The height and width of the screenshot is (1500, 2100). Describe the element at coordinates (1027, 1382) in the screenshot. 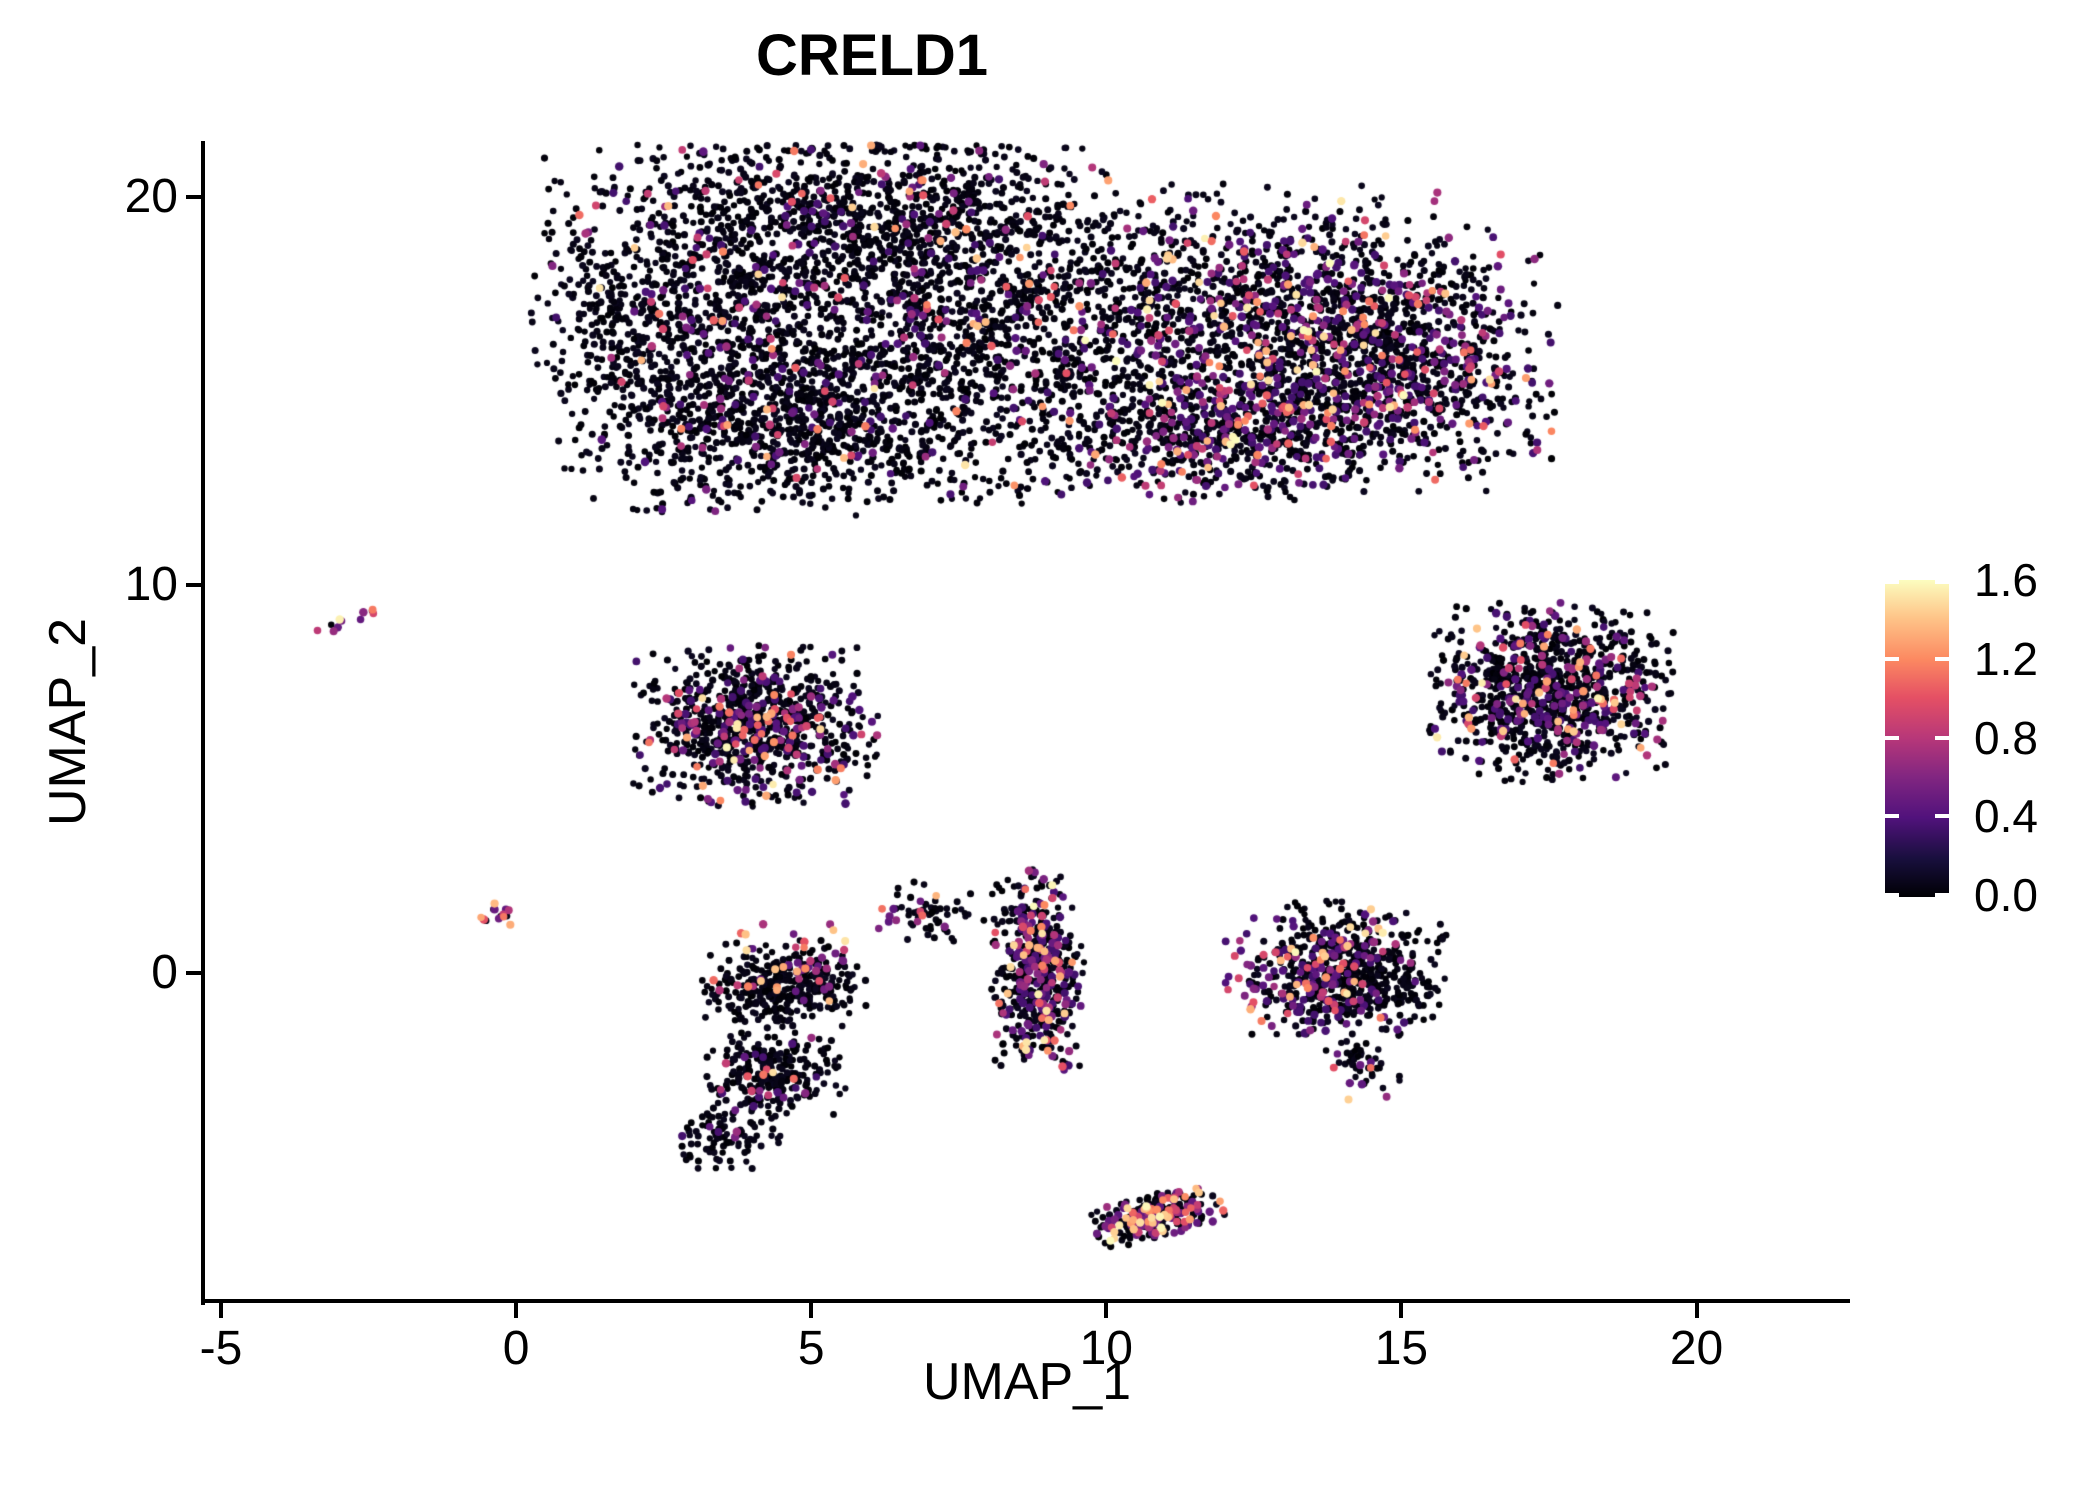

I see `x-axis-label: UMAP_1` at that location.